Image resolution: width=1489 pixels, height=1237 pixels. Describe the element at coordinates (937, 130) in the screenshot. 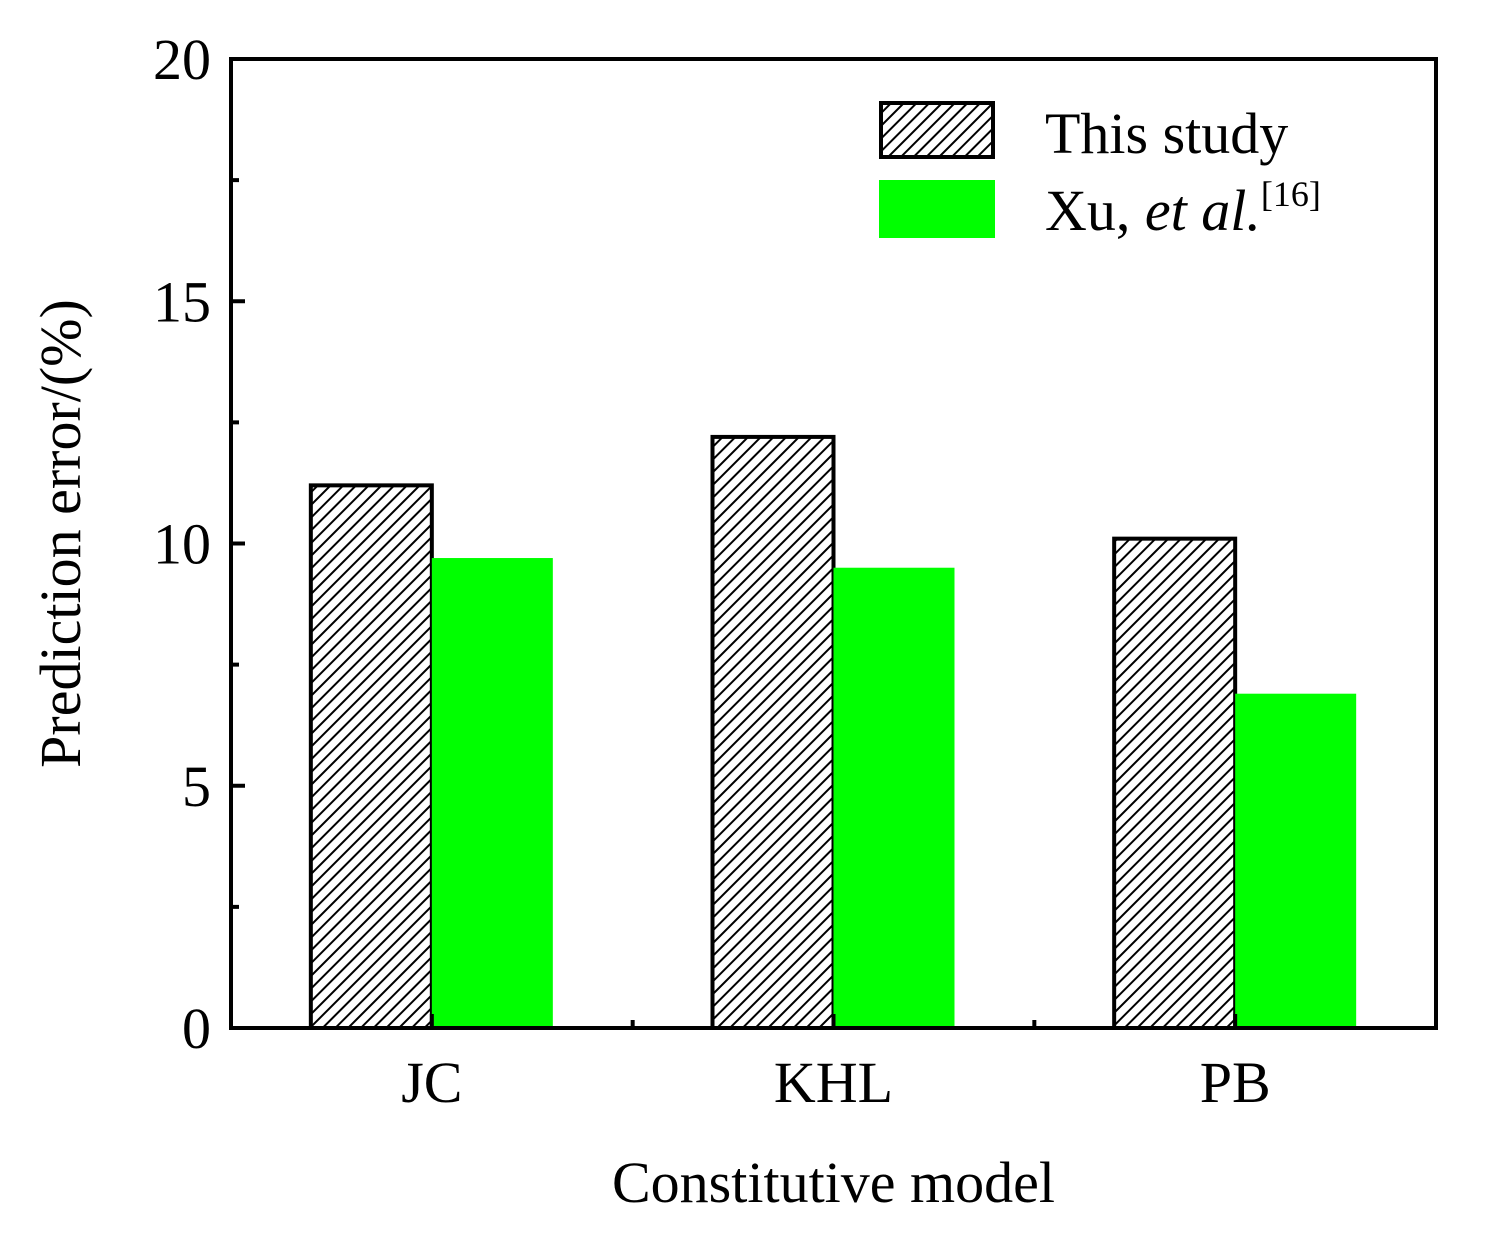

I see `legend-swatch-this-study` at that location.